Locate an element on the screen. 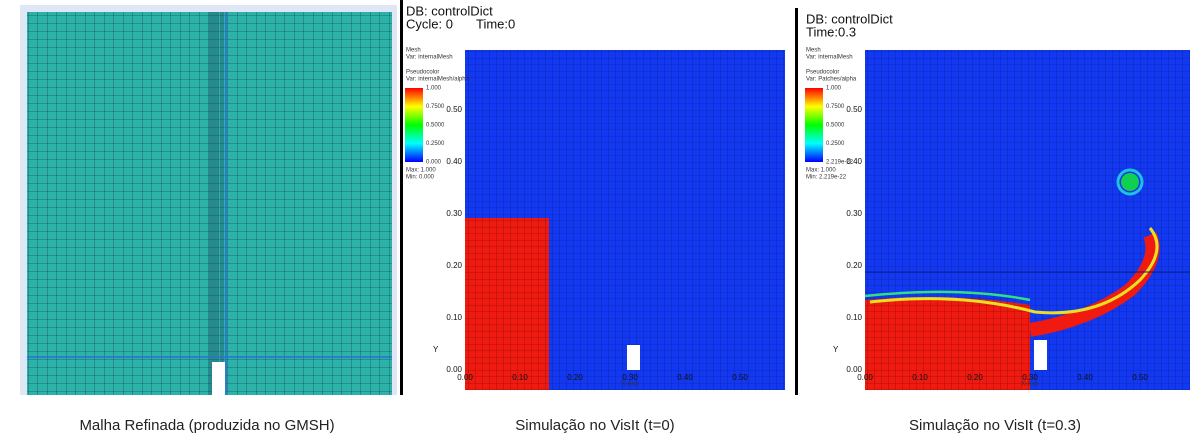 This screenshot has height=437, width=1198. caption: Simulação no VisIt (t=0.3) is located at coordinates (995, 425).